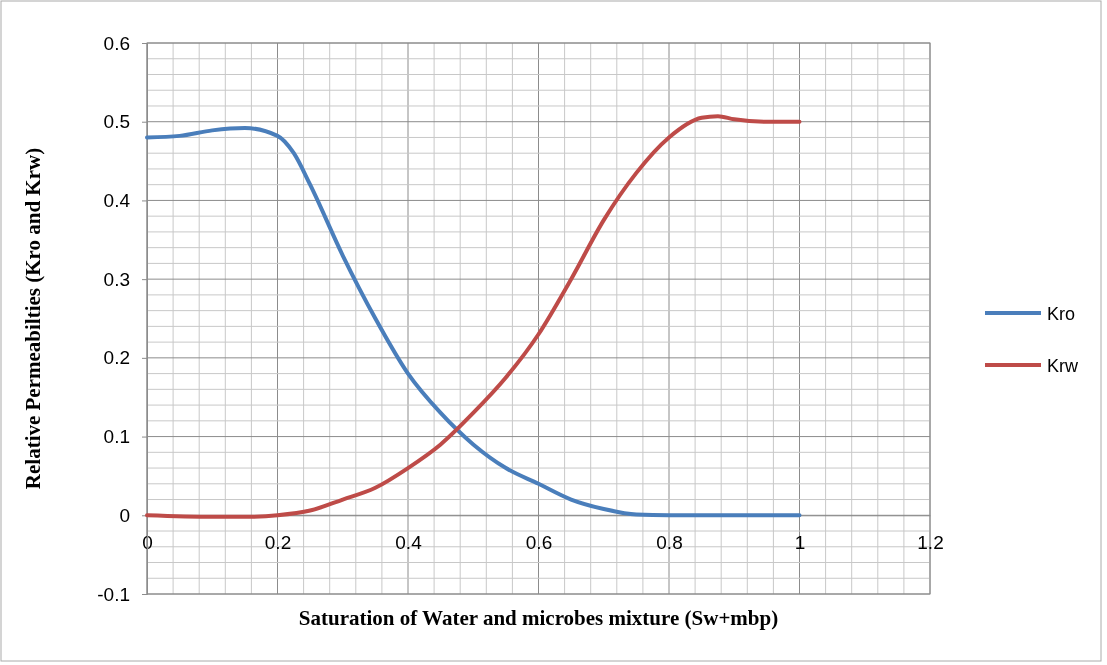 This screenshot has width=1107, height=665. I want to click on x-tick-label: 1, so click(800, 542).